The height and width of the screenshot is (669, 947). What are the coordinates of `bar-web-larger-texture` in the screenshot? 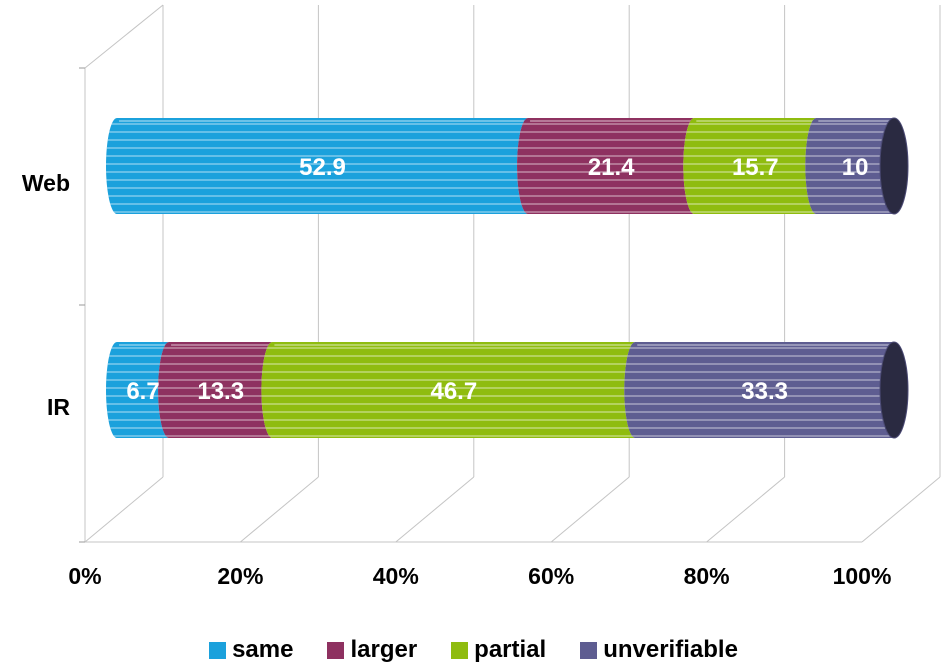 It's located at (606, 166).